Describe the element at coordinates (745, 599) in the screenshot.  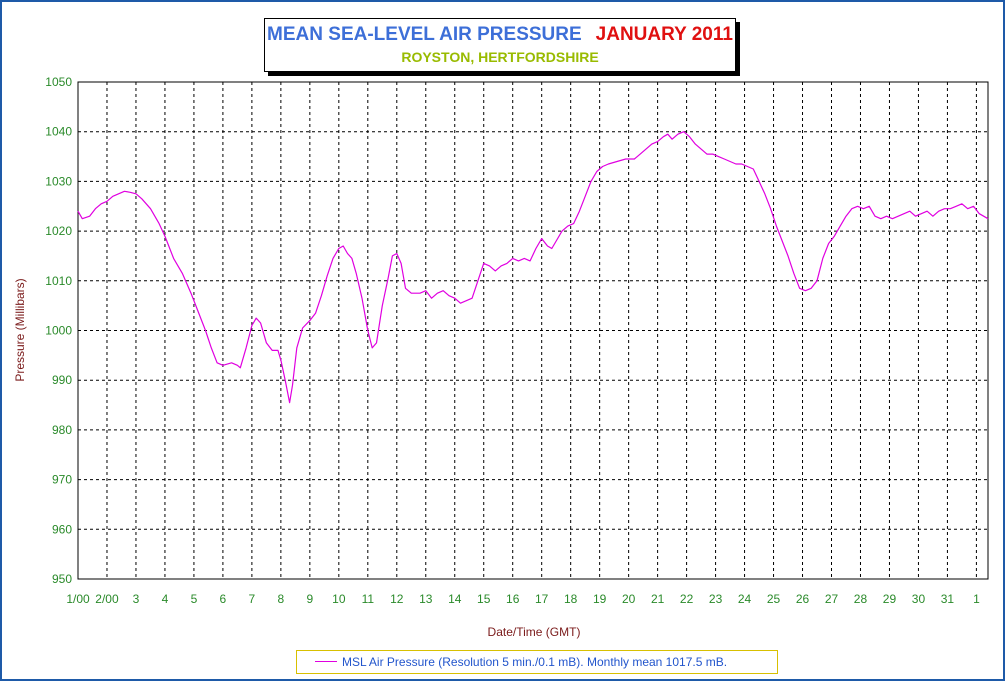
I see `x-tick-label: 24` at that location.